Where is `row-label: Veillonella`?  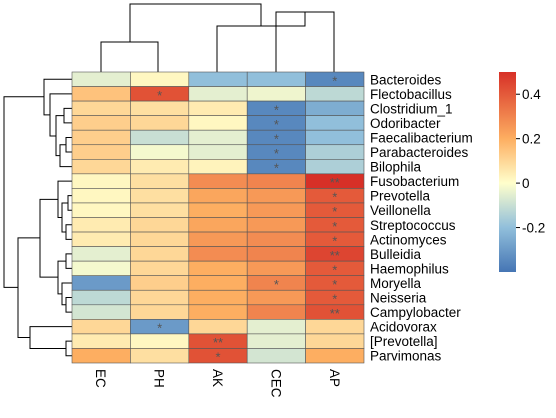 row-label: Veillonella is located at coordinates (400, 210).